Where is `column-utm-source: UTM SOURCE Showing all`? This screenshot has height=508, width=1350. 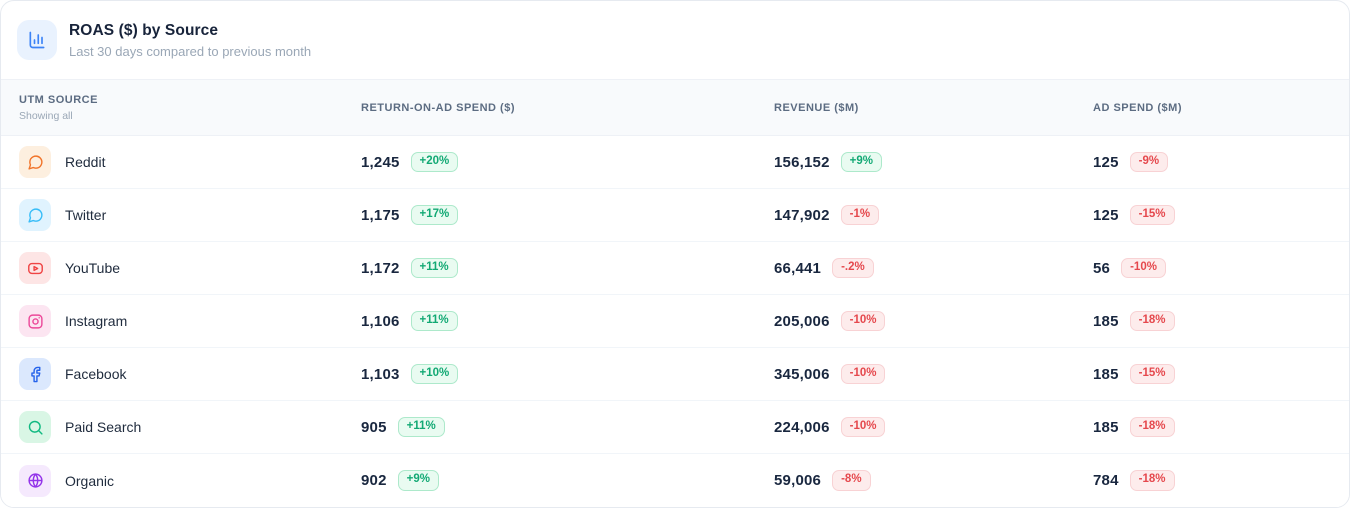 column-utm-source: UTM SOURCE Showing all is located at coordinates (190, 108).